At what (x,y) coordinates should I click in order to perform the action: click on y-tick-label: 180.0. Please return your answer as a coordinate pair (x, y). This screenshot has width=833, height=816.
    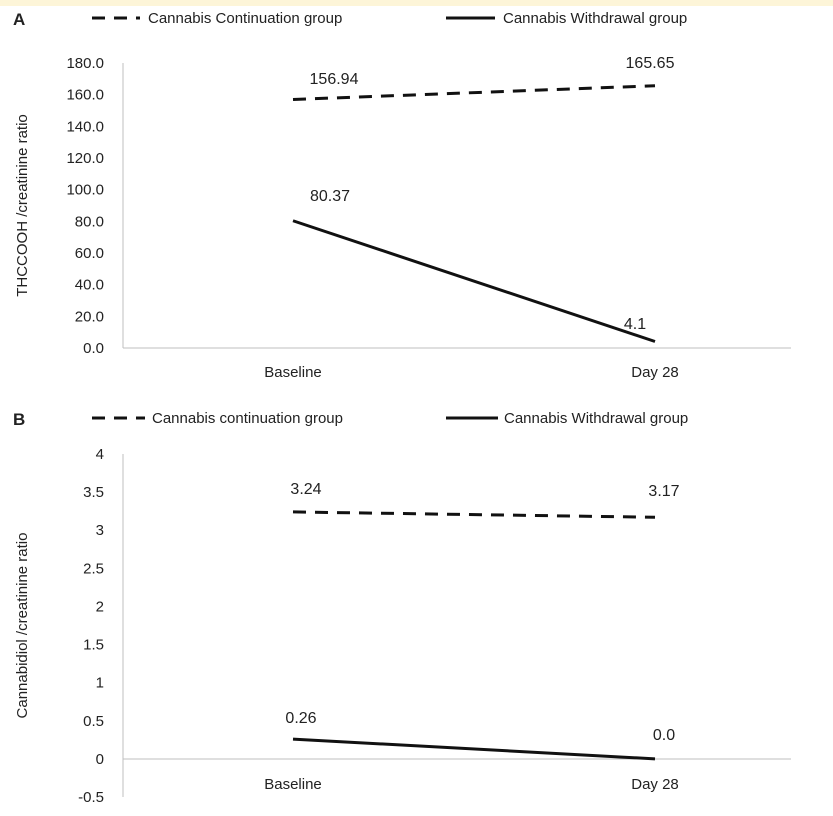
    Looking at the image, I should click on (85, 63).